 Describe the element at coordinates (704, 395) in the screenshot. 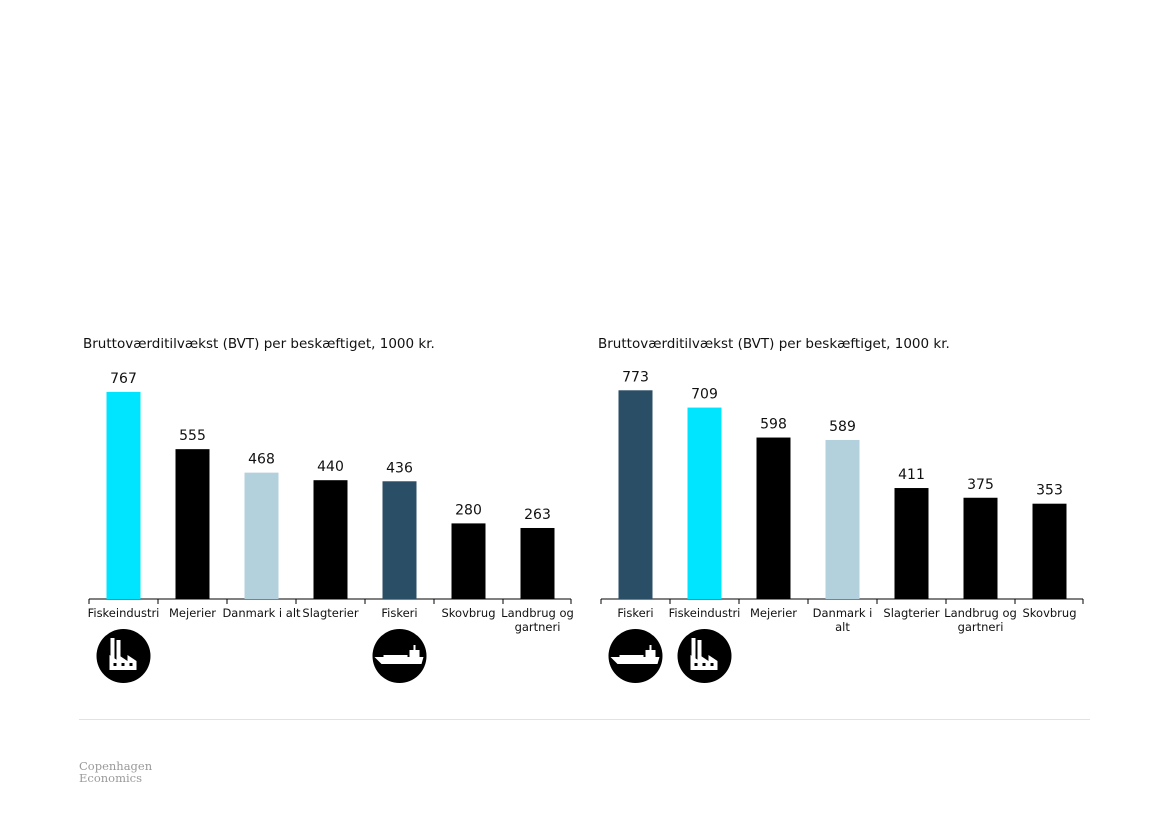

I see `data-label: 709` at that location.